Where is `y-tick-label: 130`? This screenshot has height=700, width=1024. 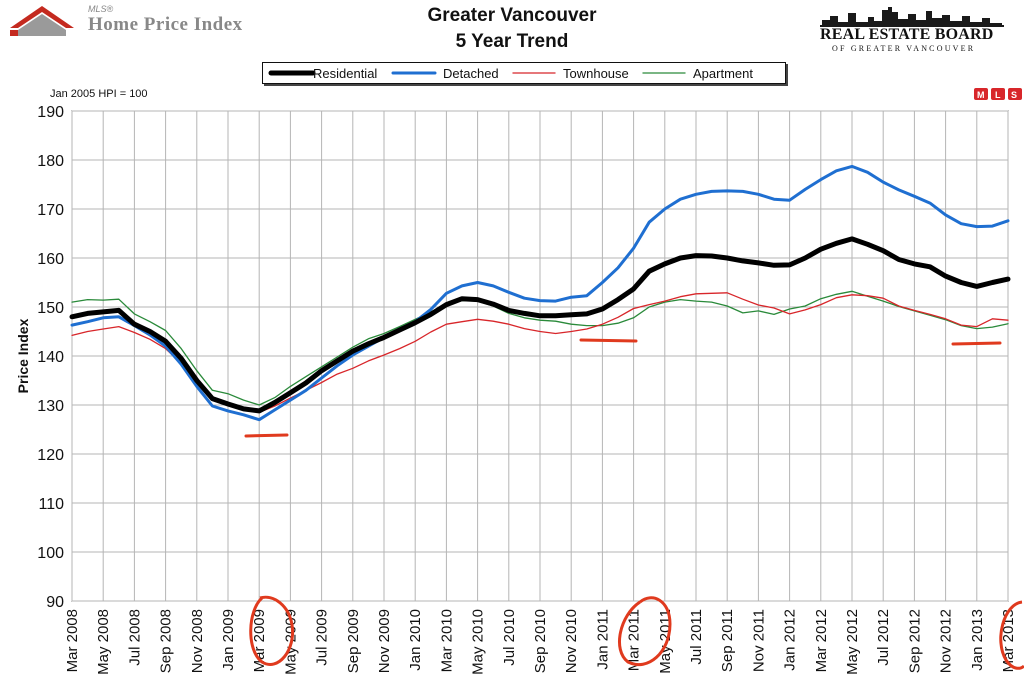 y-tick-label: 130 is located at coordinates (50, 406).